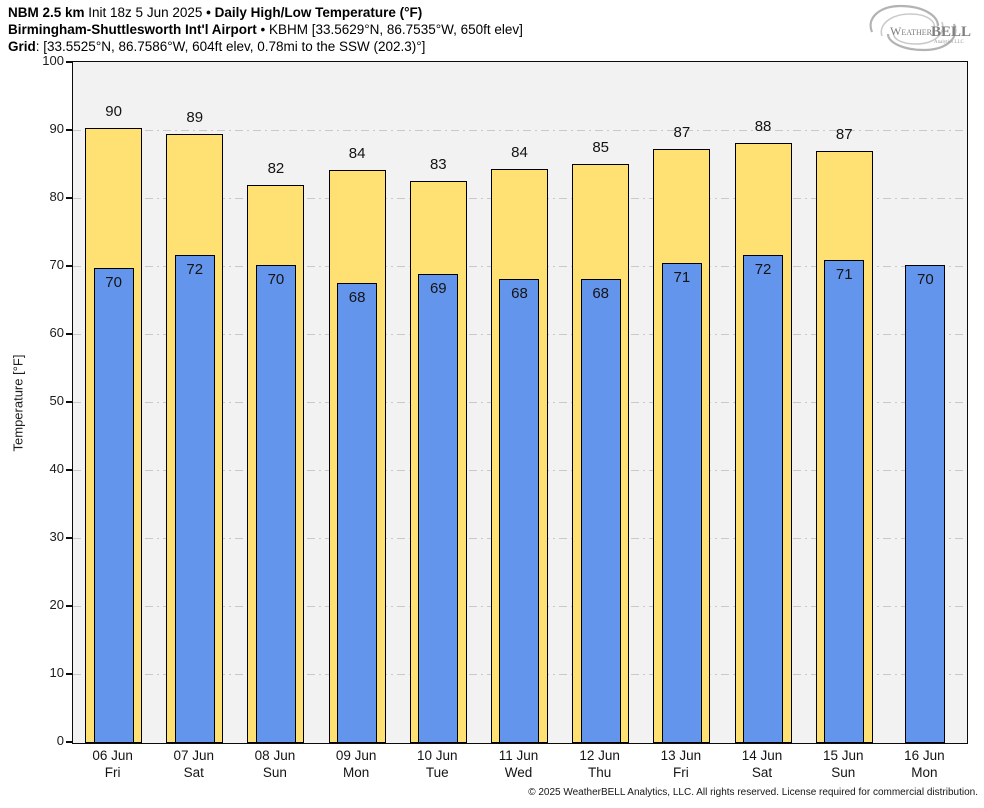 The width and height of the screenshot is (984, 808). Describe the element at coordinates (951, 32) in the screenshot. I see `logo-text-bell: BELL` at that location.